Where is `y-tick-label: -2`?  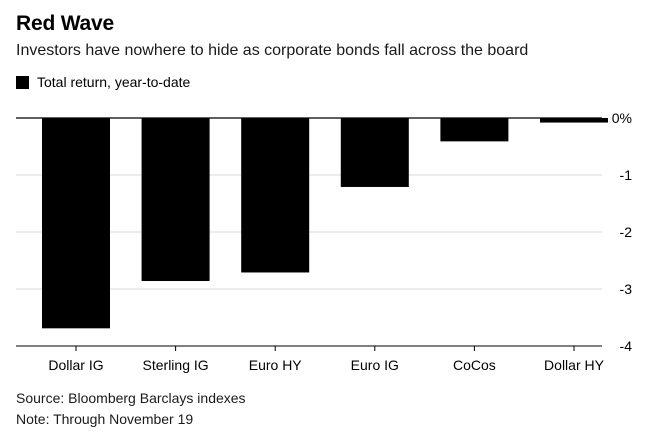
y-tick-label: -2 is located at coordinates (626, 232).